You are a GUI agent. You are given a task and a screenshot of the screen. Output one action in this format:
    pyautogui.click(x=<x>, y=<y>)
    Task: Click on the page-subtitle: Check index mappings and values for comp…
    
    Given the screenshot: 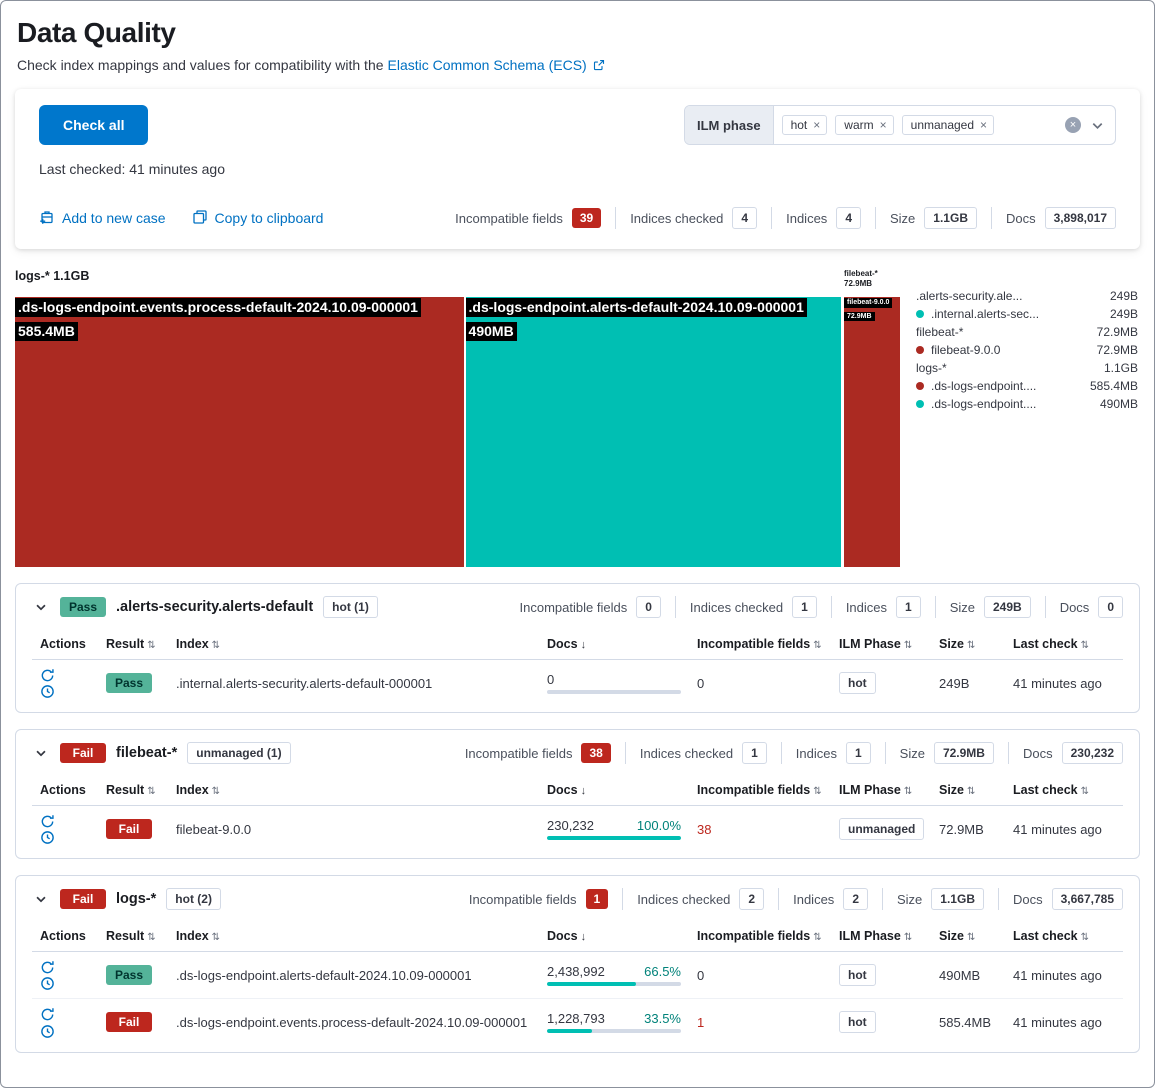 What is the action you would take?
    pyautogui.click(x=577, y=65)
    